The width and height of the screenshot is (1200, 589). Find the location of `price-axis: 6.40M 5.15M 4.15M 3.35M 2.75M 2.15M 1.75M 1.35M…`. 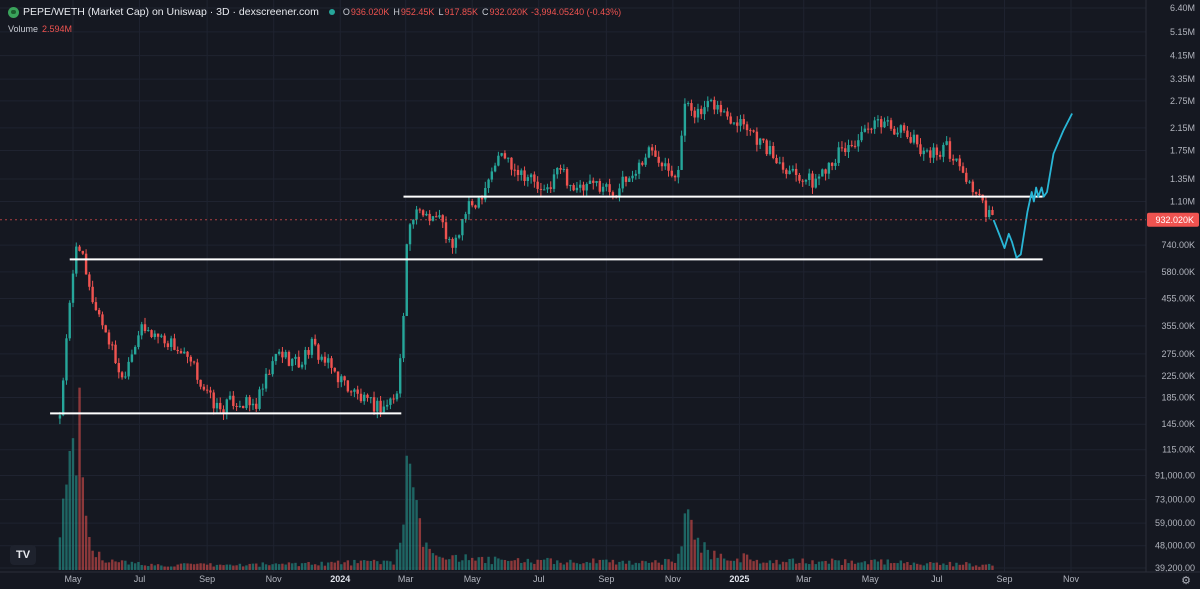

price-axis: 6.40M 5.15M 4.15M 3.35M 2.75M 2.15M 1.75M 1.35M… is located at coordinates (1172, 294).